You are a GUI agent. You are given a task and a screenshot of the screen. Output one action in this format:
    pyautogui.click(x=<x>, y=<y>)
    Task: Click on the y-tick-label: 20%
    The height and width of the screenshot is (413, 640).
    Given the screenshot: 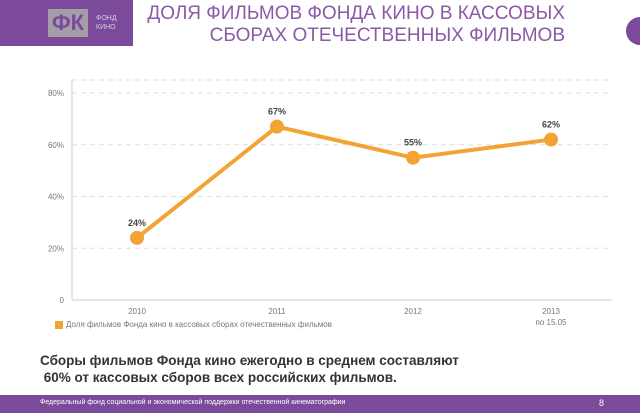 What is the action you would take?
    pyautogui.click(x=56, y=248)
    